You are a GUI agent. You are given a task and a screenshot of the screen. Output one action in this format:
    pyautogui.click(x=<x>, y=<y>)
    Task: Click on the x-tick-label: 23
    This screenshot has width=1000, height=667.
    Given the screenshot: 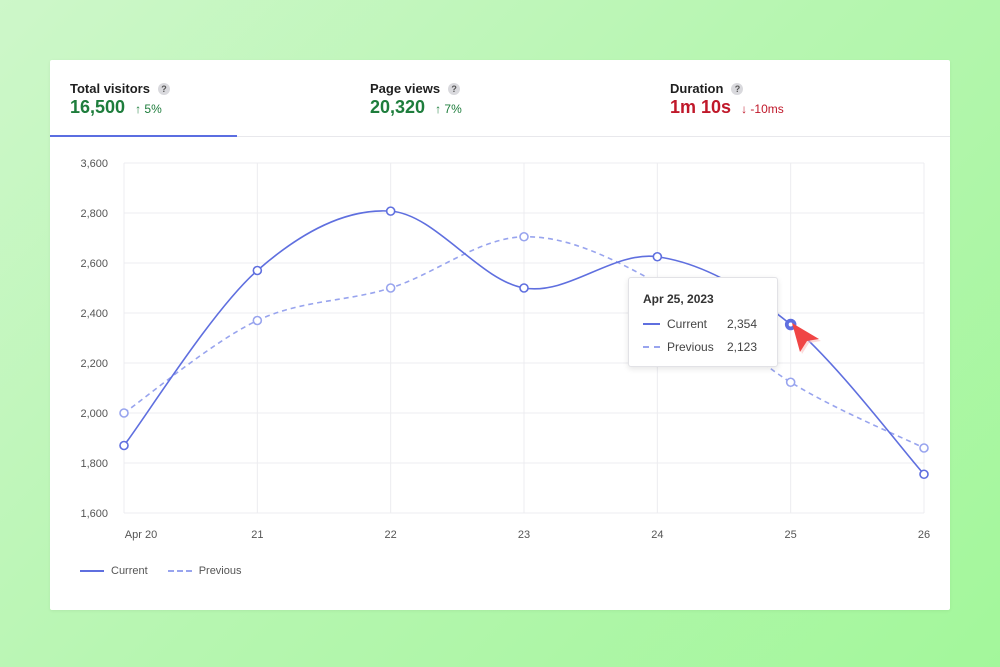 What is the action you would take?
    pyautogui.click(x=524, y=535)
    